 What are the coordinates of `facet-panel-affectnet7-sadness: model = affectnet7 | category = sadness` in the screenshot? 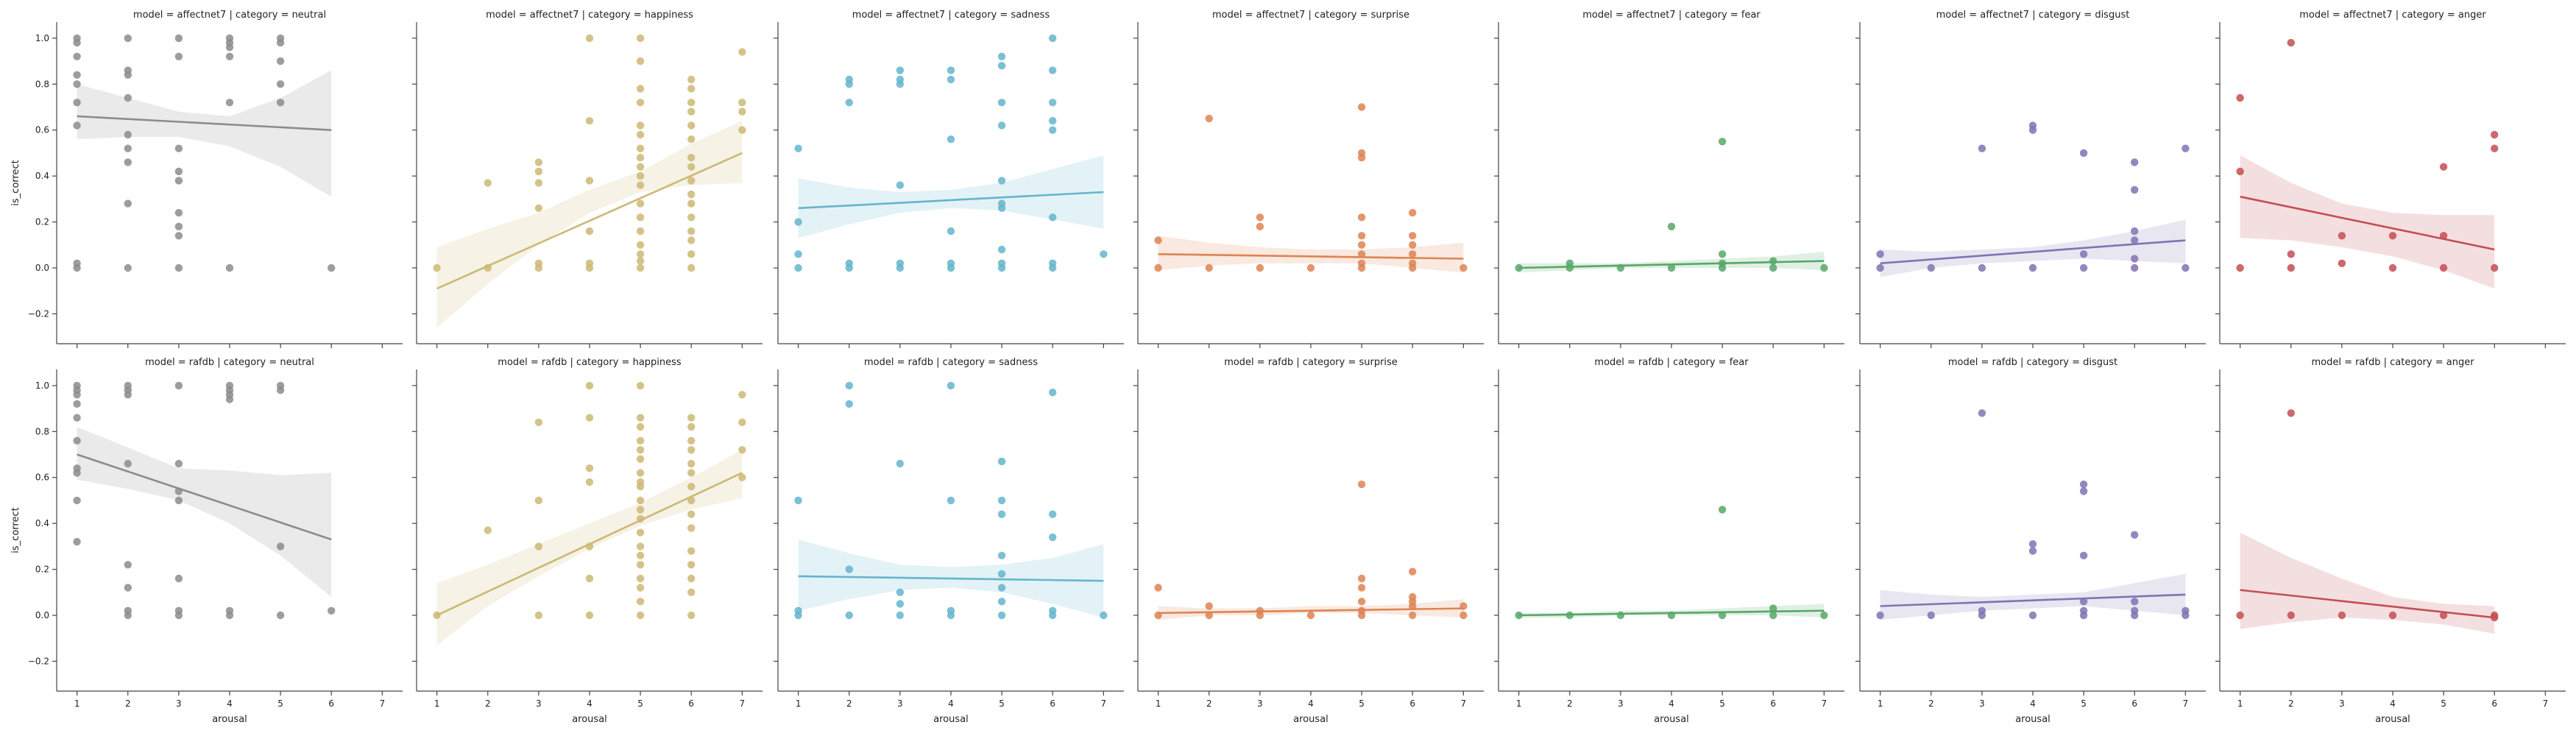 It's located at (949, 179).